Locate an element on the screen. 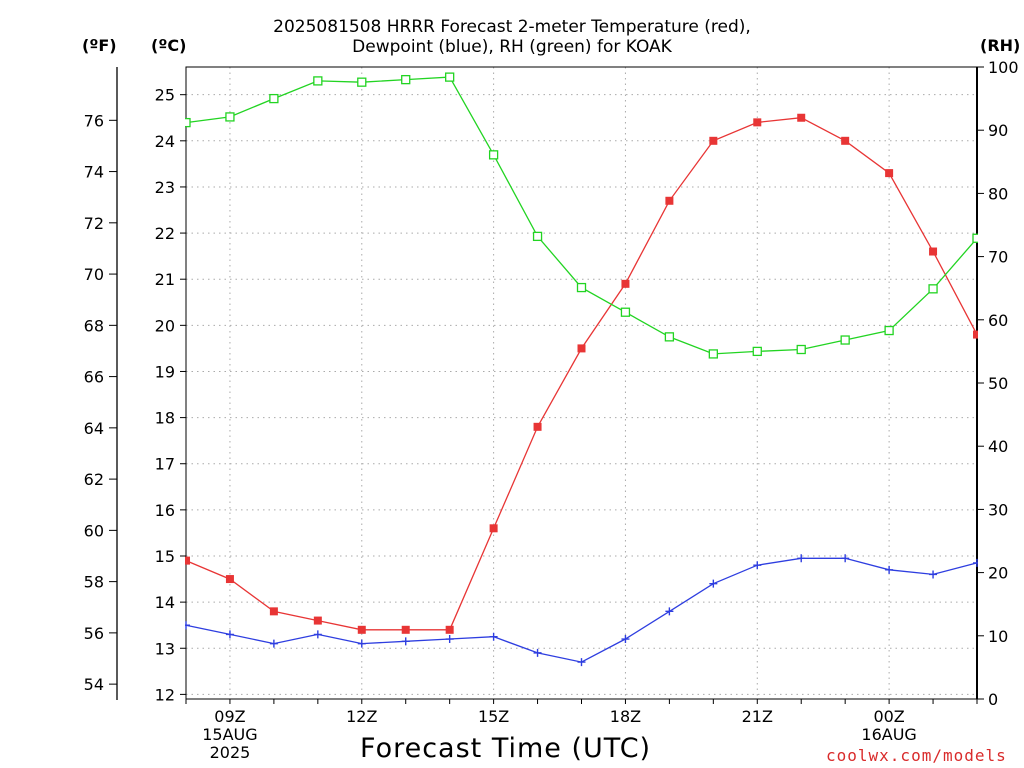 The height and width of the screenshot is (768, 1024). rh-tick-label: 90 is located at coordinates (998, 130).